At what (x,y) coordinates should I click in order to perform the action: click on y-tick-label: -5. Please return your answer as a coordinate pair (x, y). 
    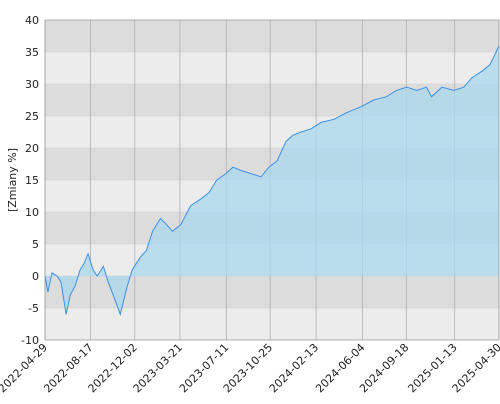
    Looking at the image, I should click on (33, 308).